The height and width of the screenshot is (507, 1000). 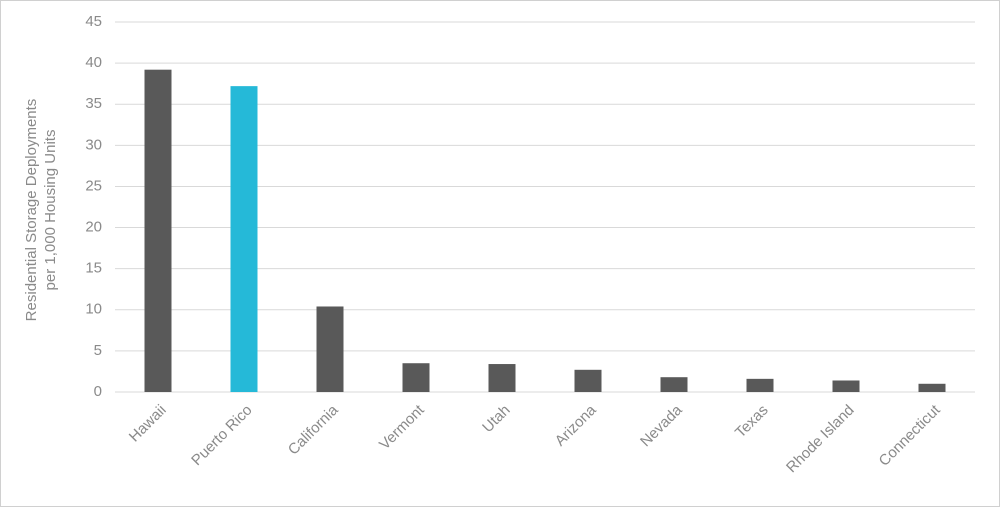 I want to click on y-tick-label: 35, so click(x=93, y=103).